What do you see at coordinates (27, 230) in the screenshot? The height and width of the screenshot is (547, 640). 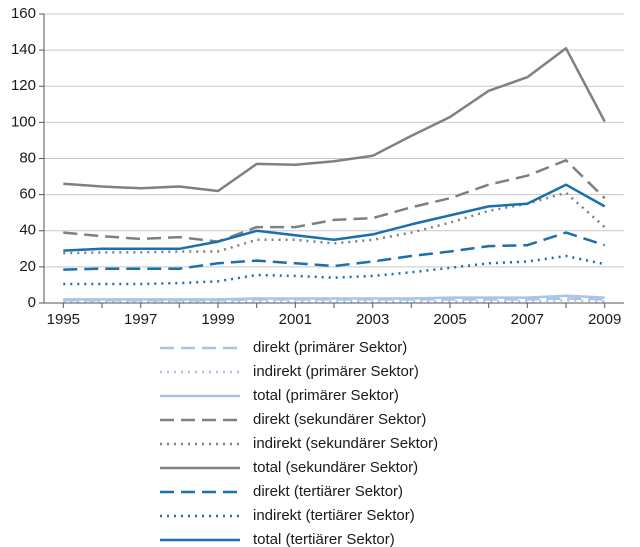 I see `y-tick-label: 40` at bounding box center [27, 230].